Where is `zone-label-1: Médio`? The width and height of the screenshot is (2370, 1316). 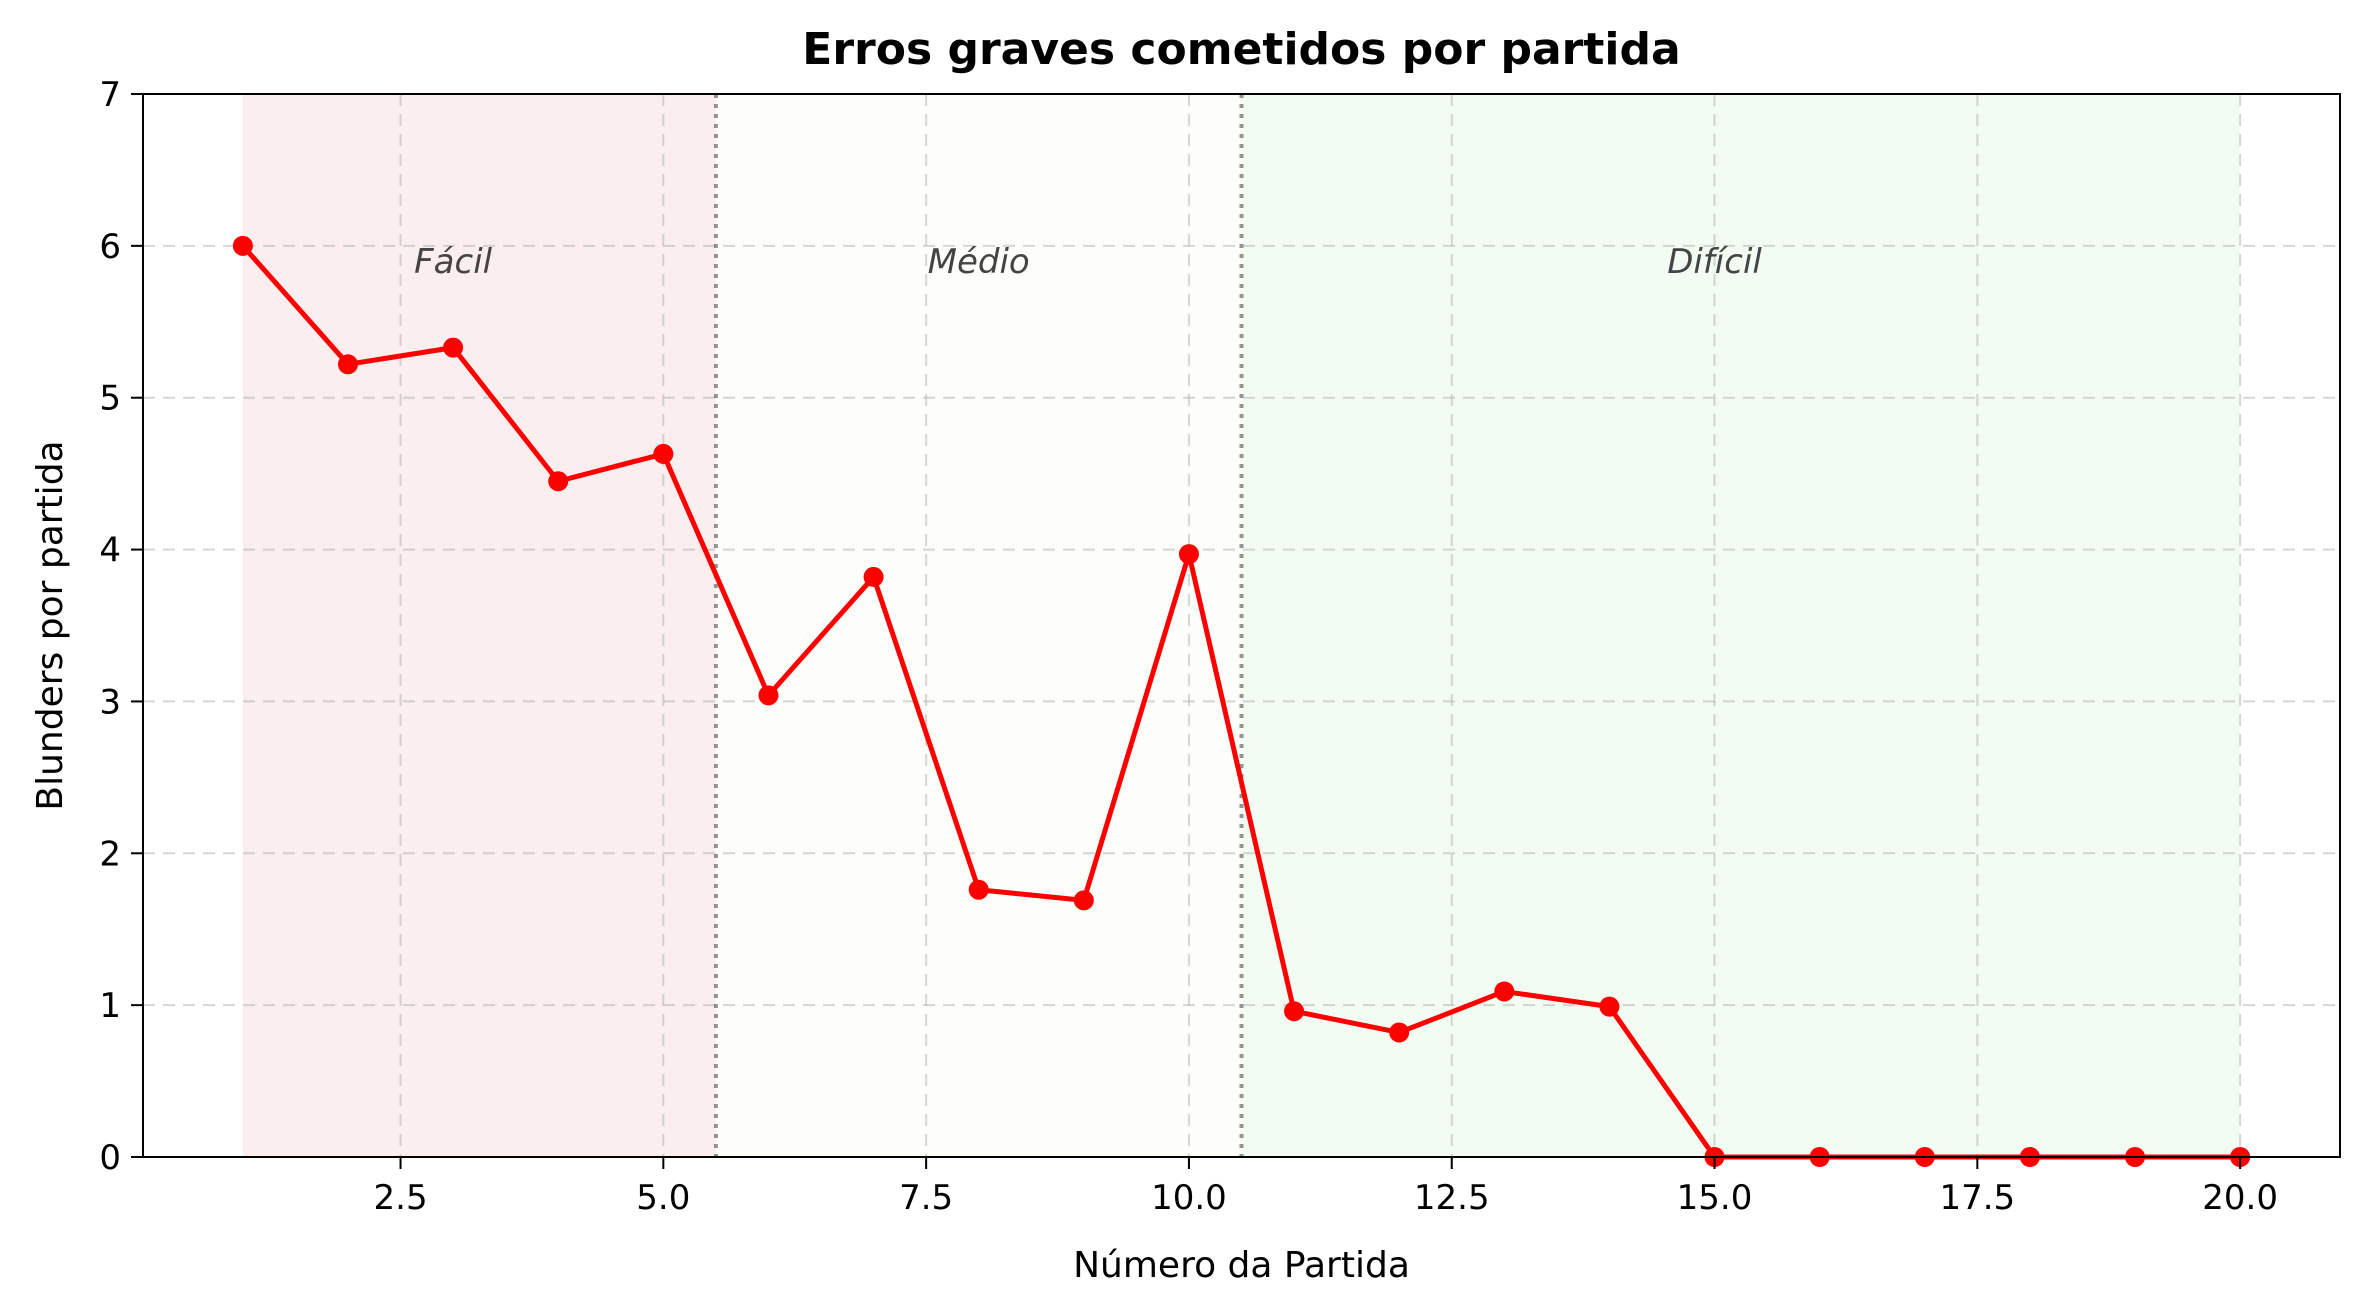
zone-label-1: Médio is located at coordinates (979, 262).